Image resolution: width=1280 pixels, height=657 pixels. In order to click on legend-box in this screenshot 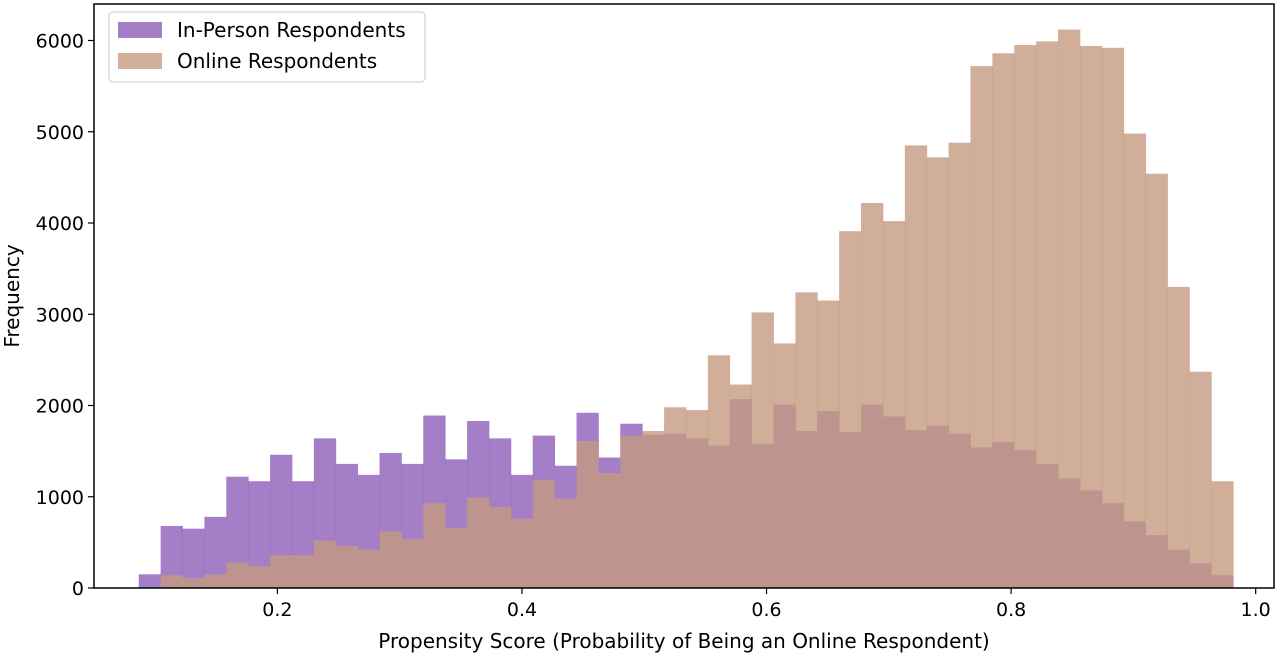, I will do `click(267, 47)`.